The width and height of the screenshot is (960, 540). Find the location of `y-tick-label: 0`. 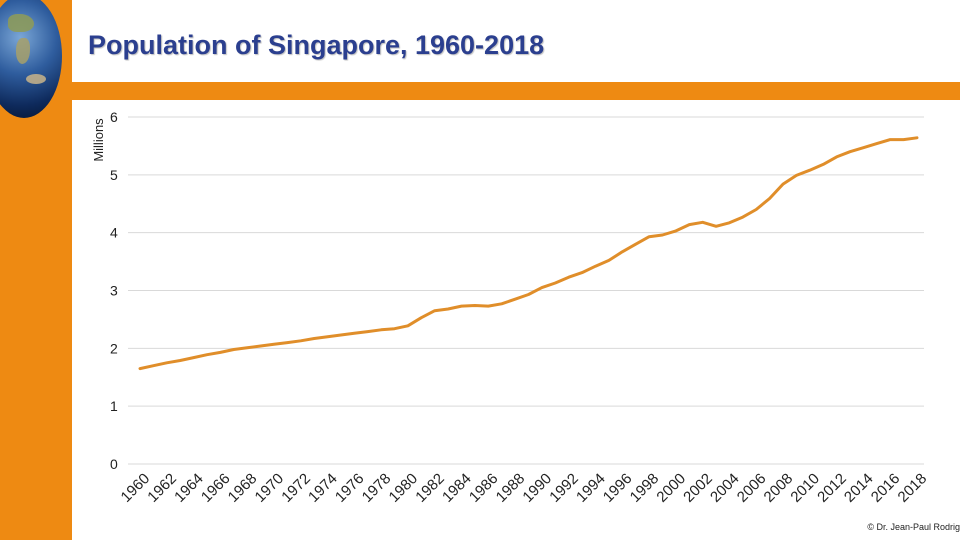

y-tick-label: 0 is located at coordinates (114, 464).